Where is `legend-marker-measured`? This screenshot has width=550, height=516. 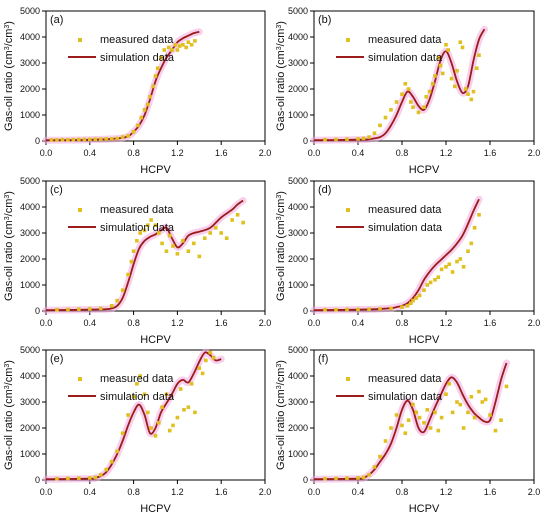 legend-marker-measured is located at coordinates (80, 40).